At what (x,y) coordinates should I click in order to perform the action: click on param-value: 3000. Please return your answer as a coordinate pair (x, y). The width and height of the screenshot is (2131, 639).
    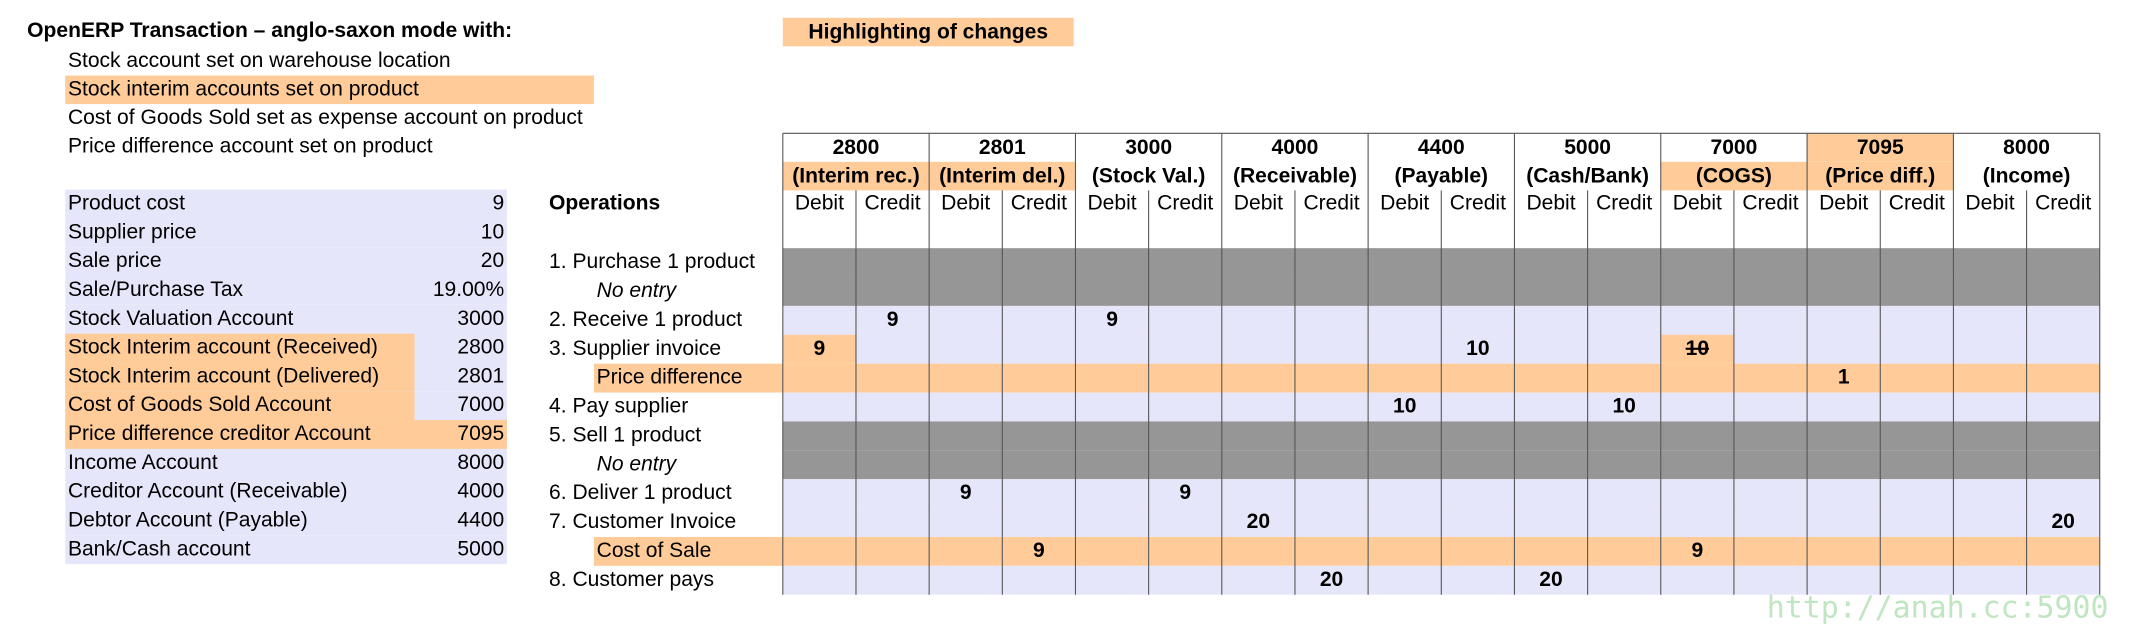
    Looking at the image, I should click on (480, 318).